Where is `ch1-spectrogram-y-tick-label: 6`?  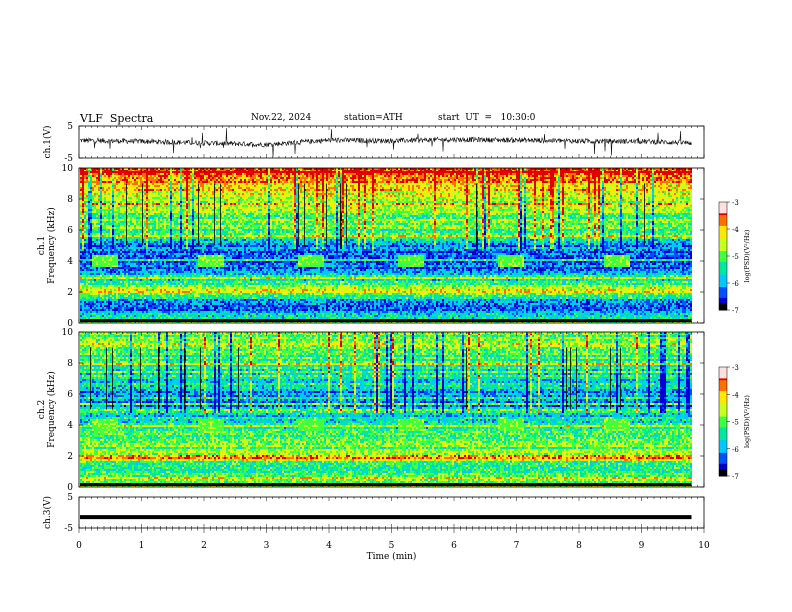
ch1-spectrogram-y-tick-label: 6 is located at coordinates (70, 231).